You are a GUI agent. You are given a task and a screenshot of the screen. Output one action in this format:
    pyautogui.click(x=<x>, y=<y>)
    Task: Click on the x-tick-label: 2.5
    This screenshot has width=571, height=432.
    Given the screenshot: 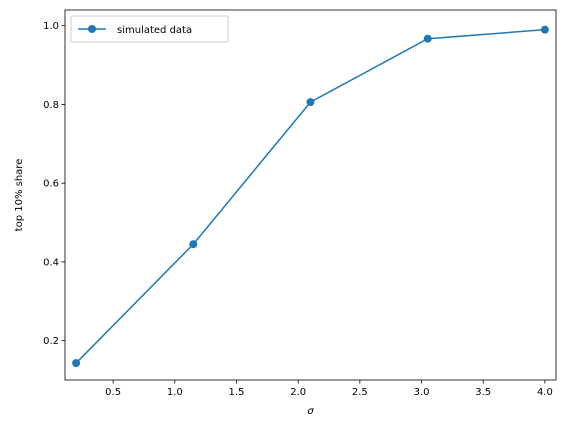 What is the action you would take?
    pyautogui.click(x=360, y=392)
    